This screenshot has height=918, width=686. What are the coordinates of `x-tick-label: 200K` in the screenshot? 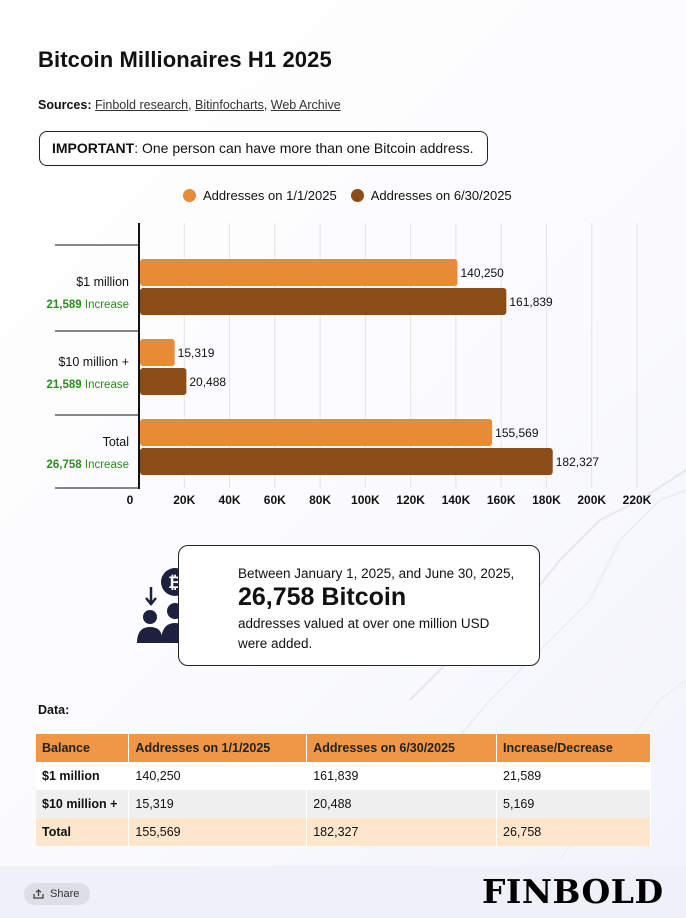 It's located at (591, 500).